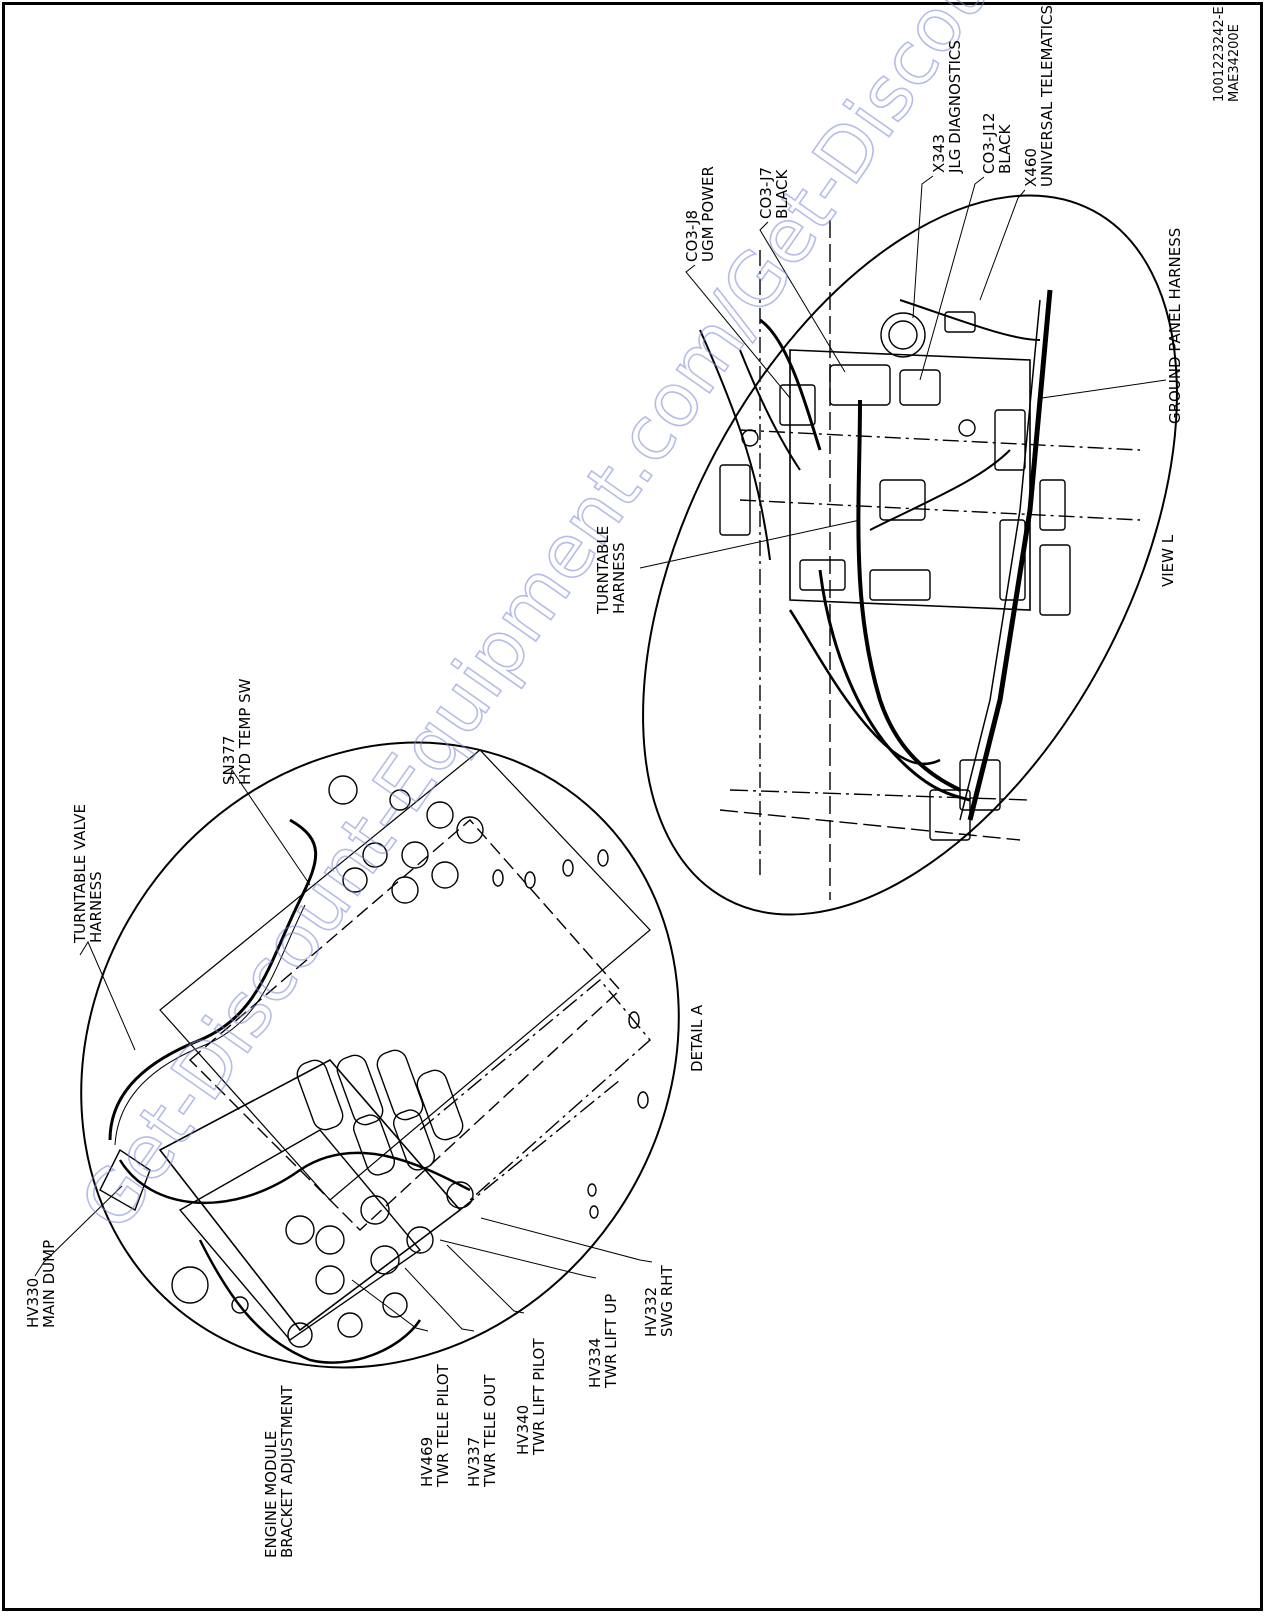 Image resolution: width=1269 pixels, height=1617 pixels. I want to click on label-hv340: HV340 TWR LIFT PILOT, so click(531, 1397).